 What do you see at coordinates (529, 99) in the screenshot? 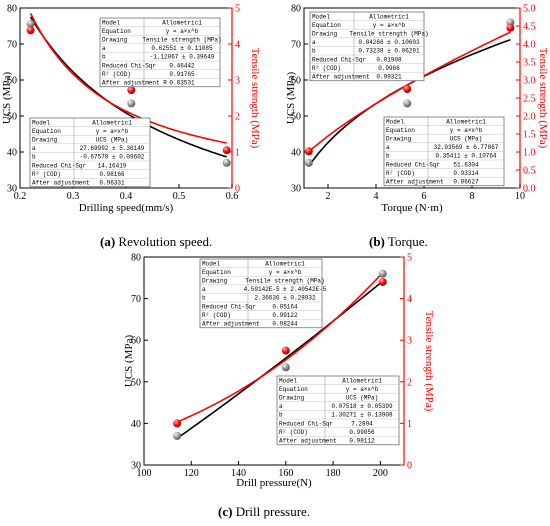
I see `y2-tick-label: 2.5` at bounding box center [529, 99].